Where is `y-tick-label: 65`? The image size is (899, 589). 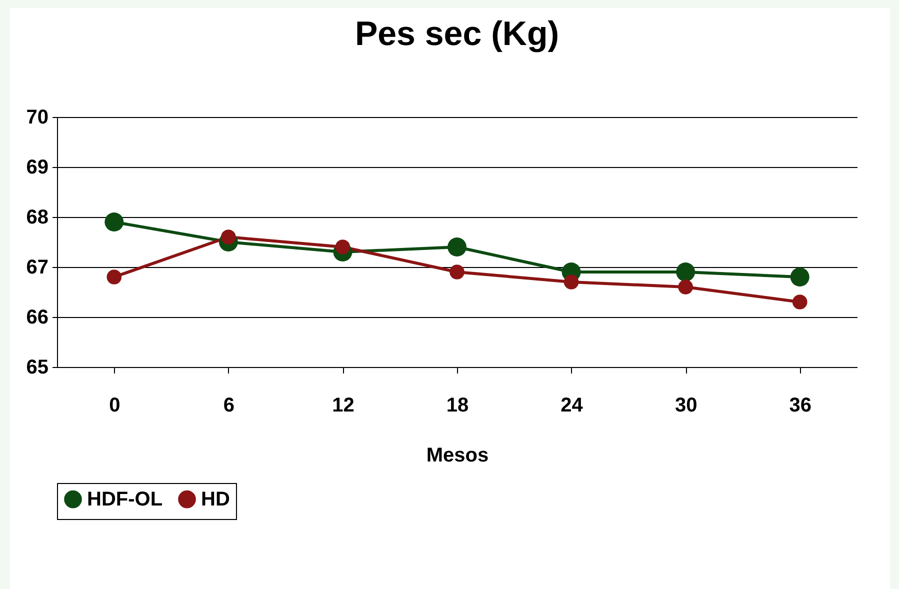 y-tick-label: 65 is located at coordinates (37, 367).